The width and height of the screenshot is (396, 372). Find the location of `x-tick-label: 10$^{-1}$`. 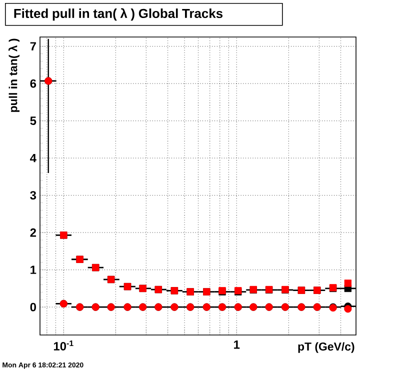

x-tick-label: 10$^{-1}$ is located at coordinates (64, 345).